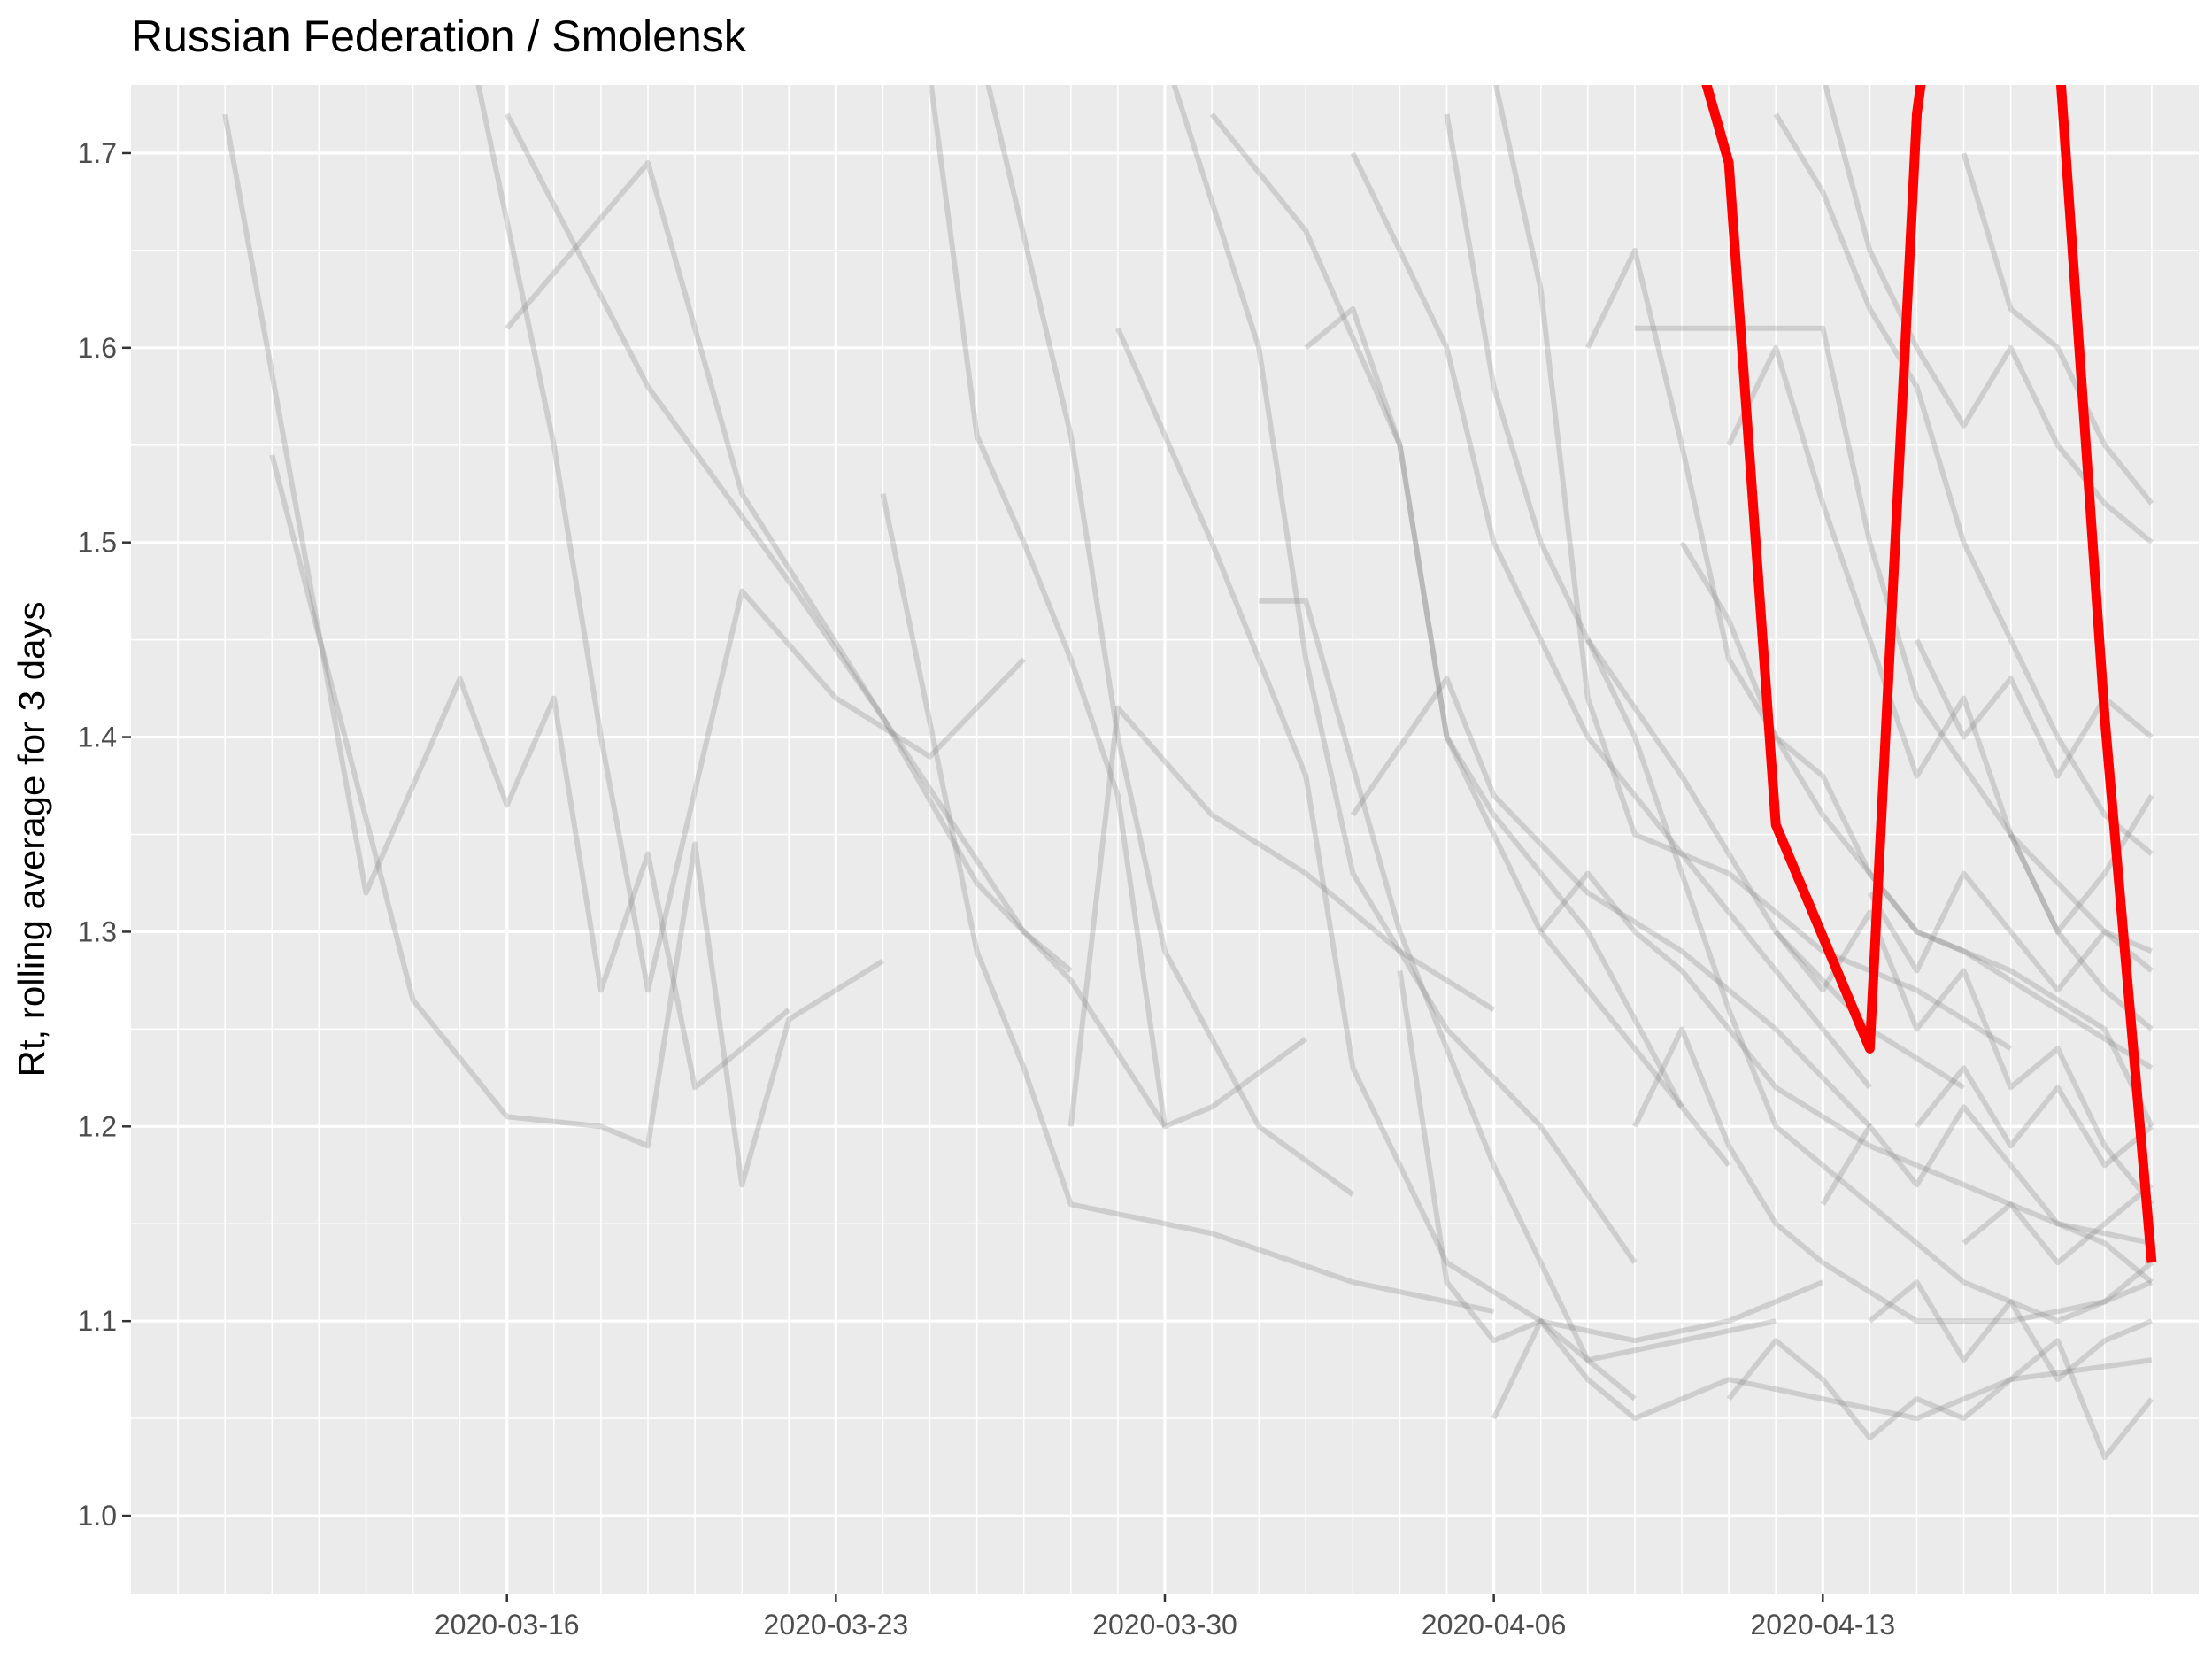 This screenshot has height=1660, width=2212. Describe the element at coordinates (97, 737) in the screenshot. I see `y-tick-label: 1.4` at that location.